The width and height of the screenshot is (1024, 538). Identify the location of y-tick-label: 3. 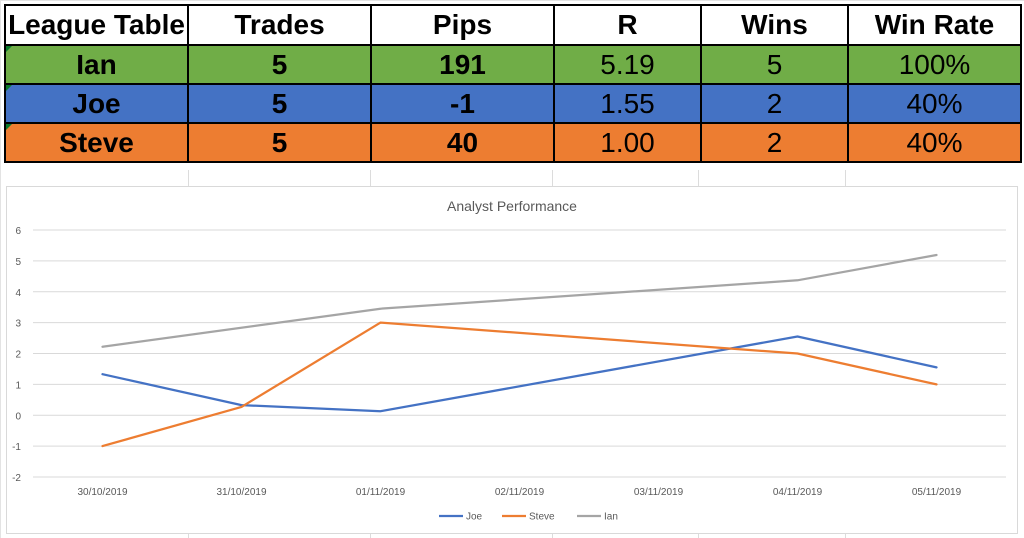
(18, 324).